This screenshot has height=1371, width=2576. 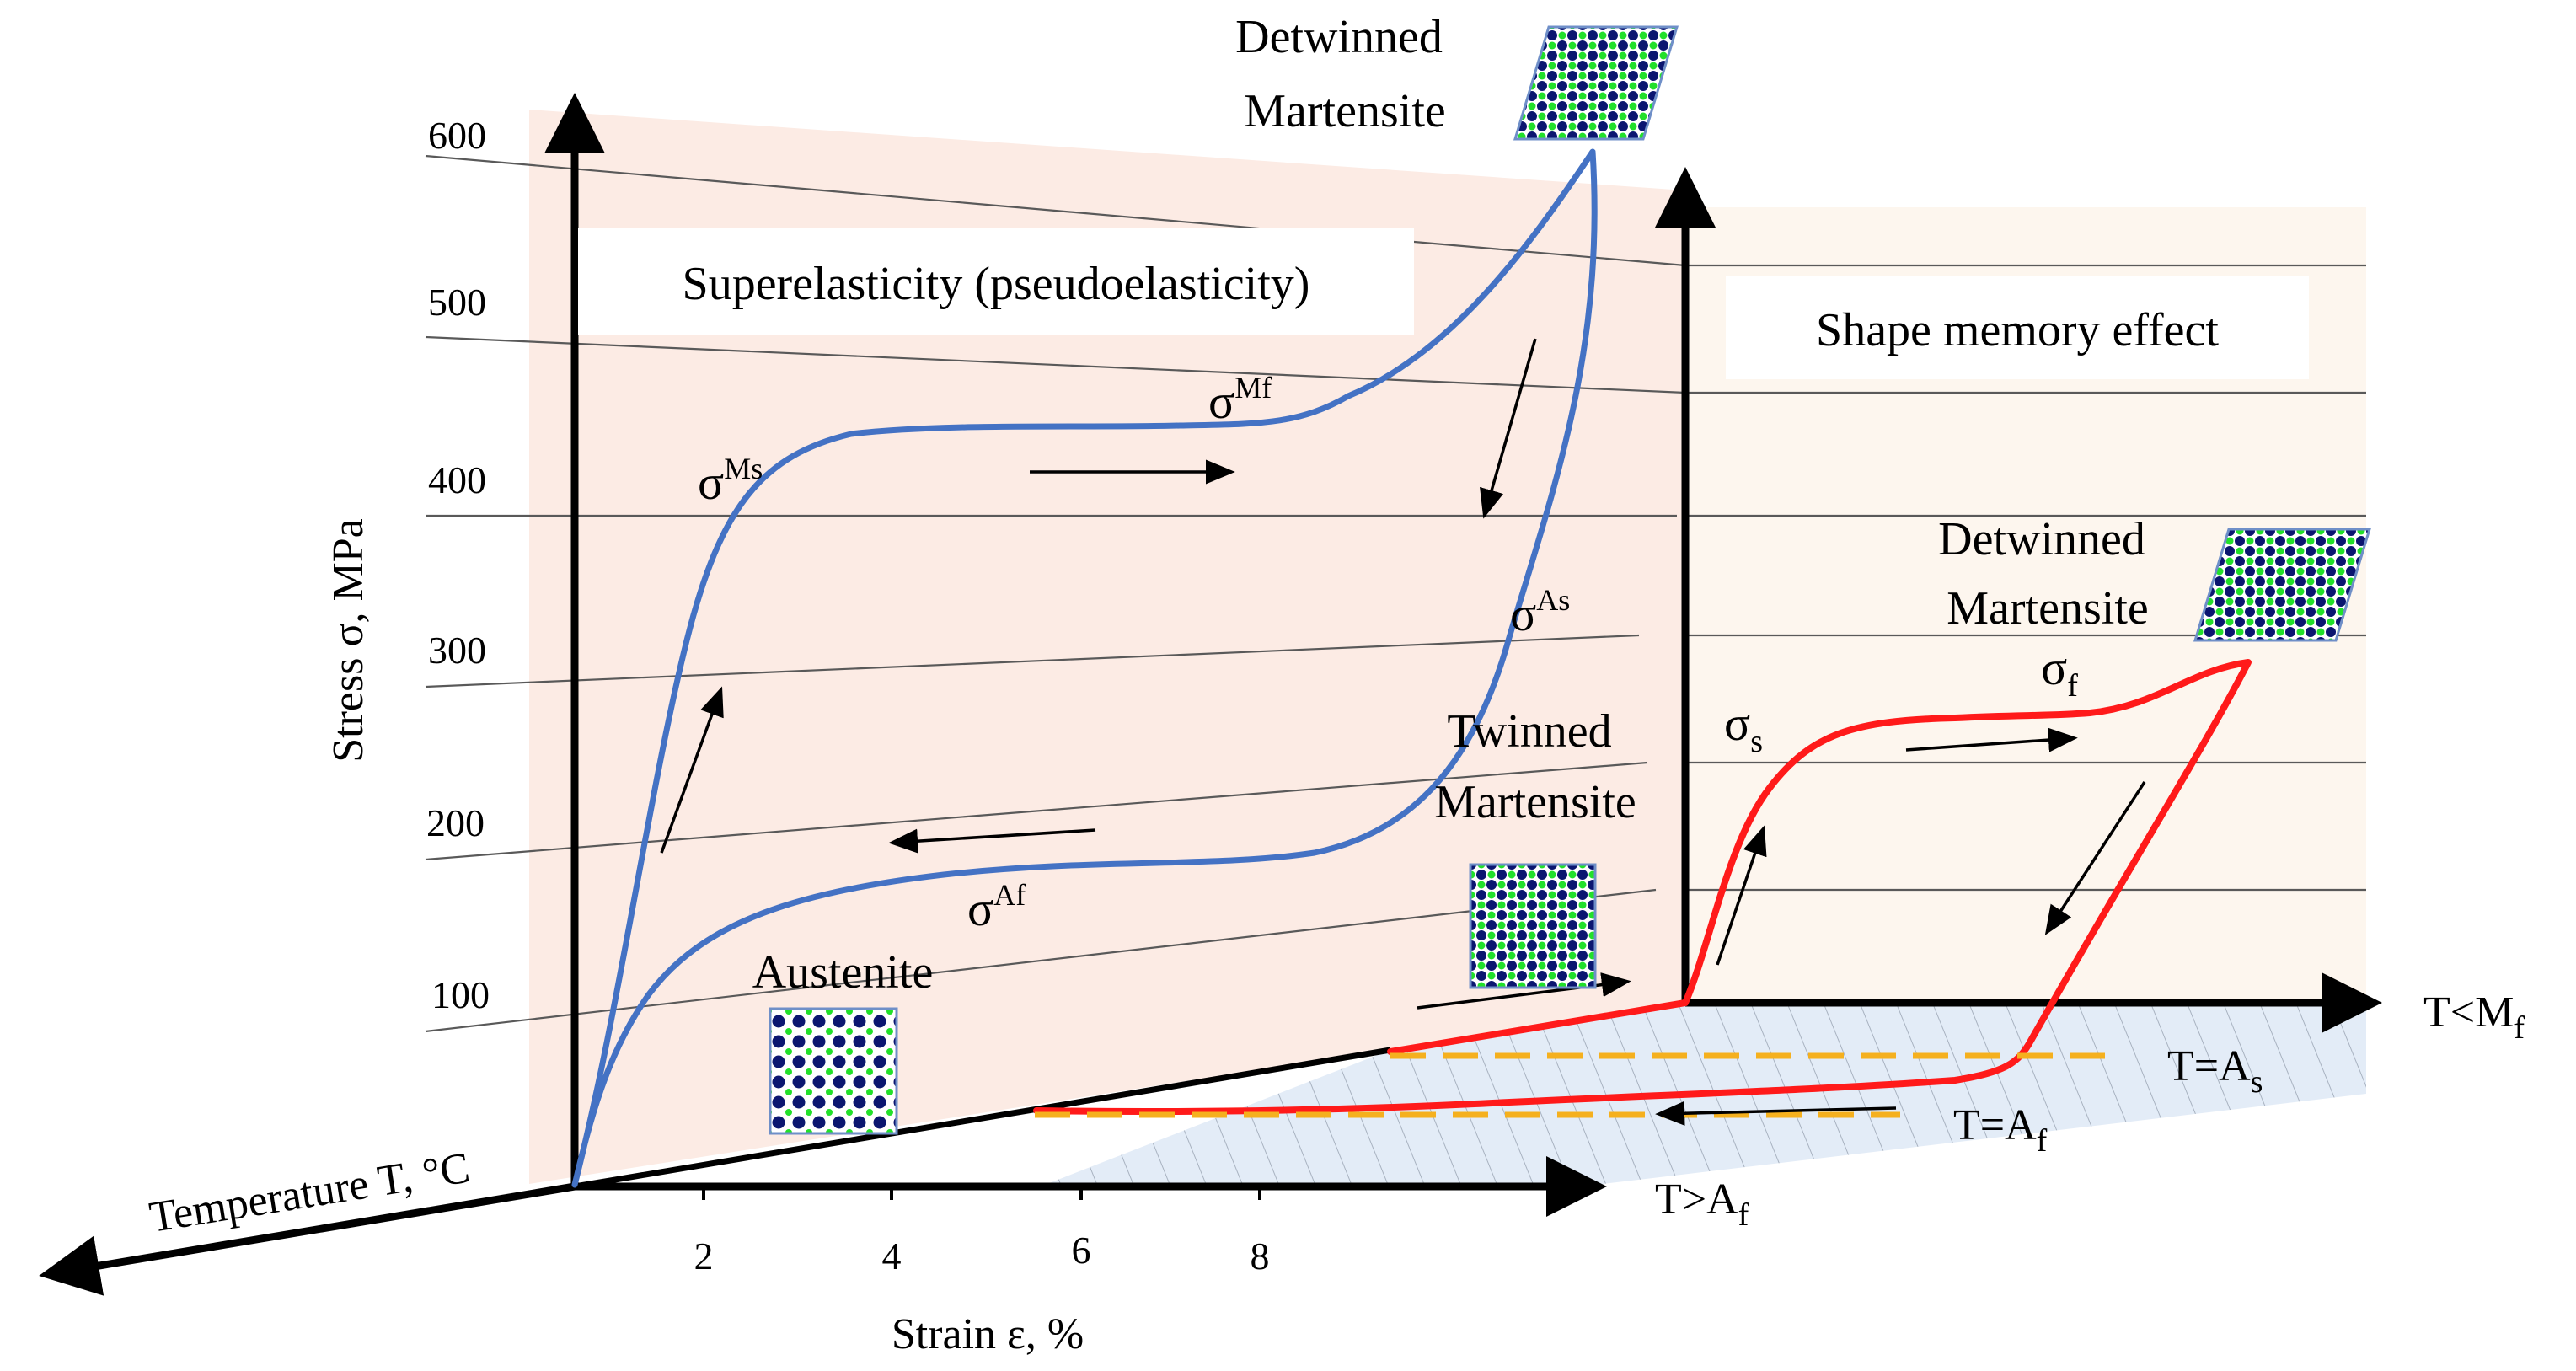 What do you see at coordinates (992, 841) in the screenshot?
I see `arrow-superelastic-return` at bounding box center [992, 841].